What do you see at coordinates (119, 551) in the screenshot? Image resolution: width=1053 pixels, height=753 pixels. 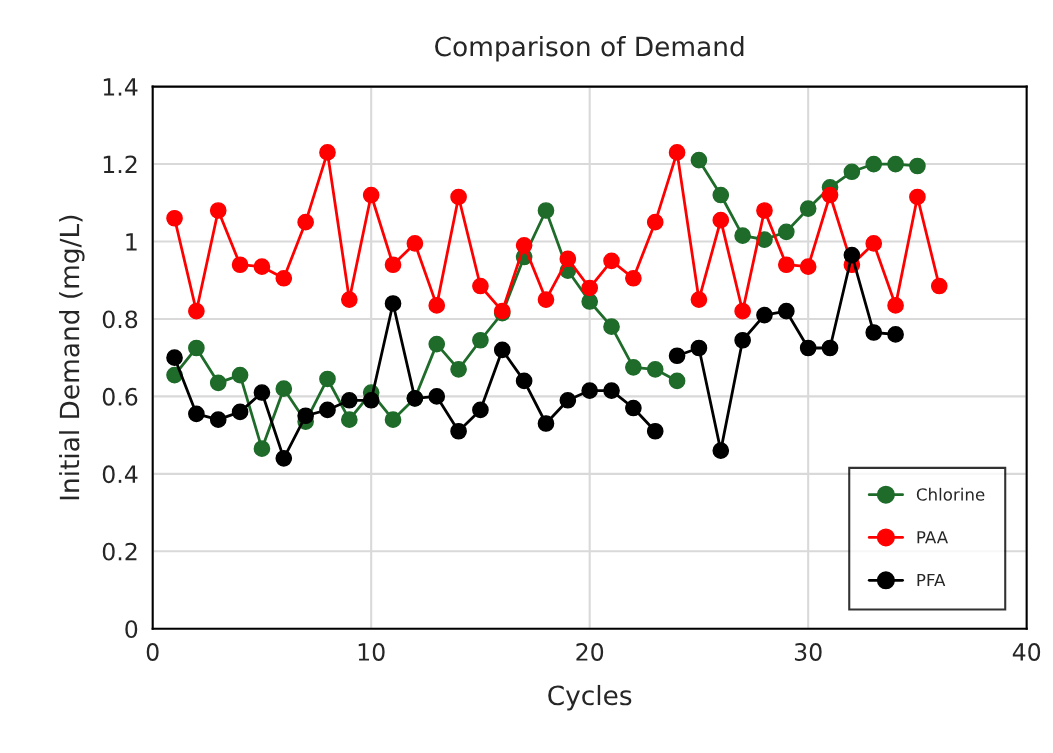 I see `y-tick-label: 0.2` at bounding box center [119, 551].